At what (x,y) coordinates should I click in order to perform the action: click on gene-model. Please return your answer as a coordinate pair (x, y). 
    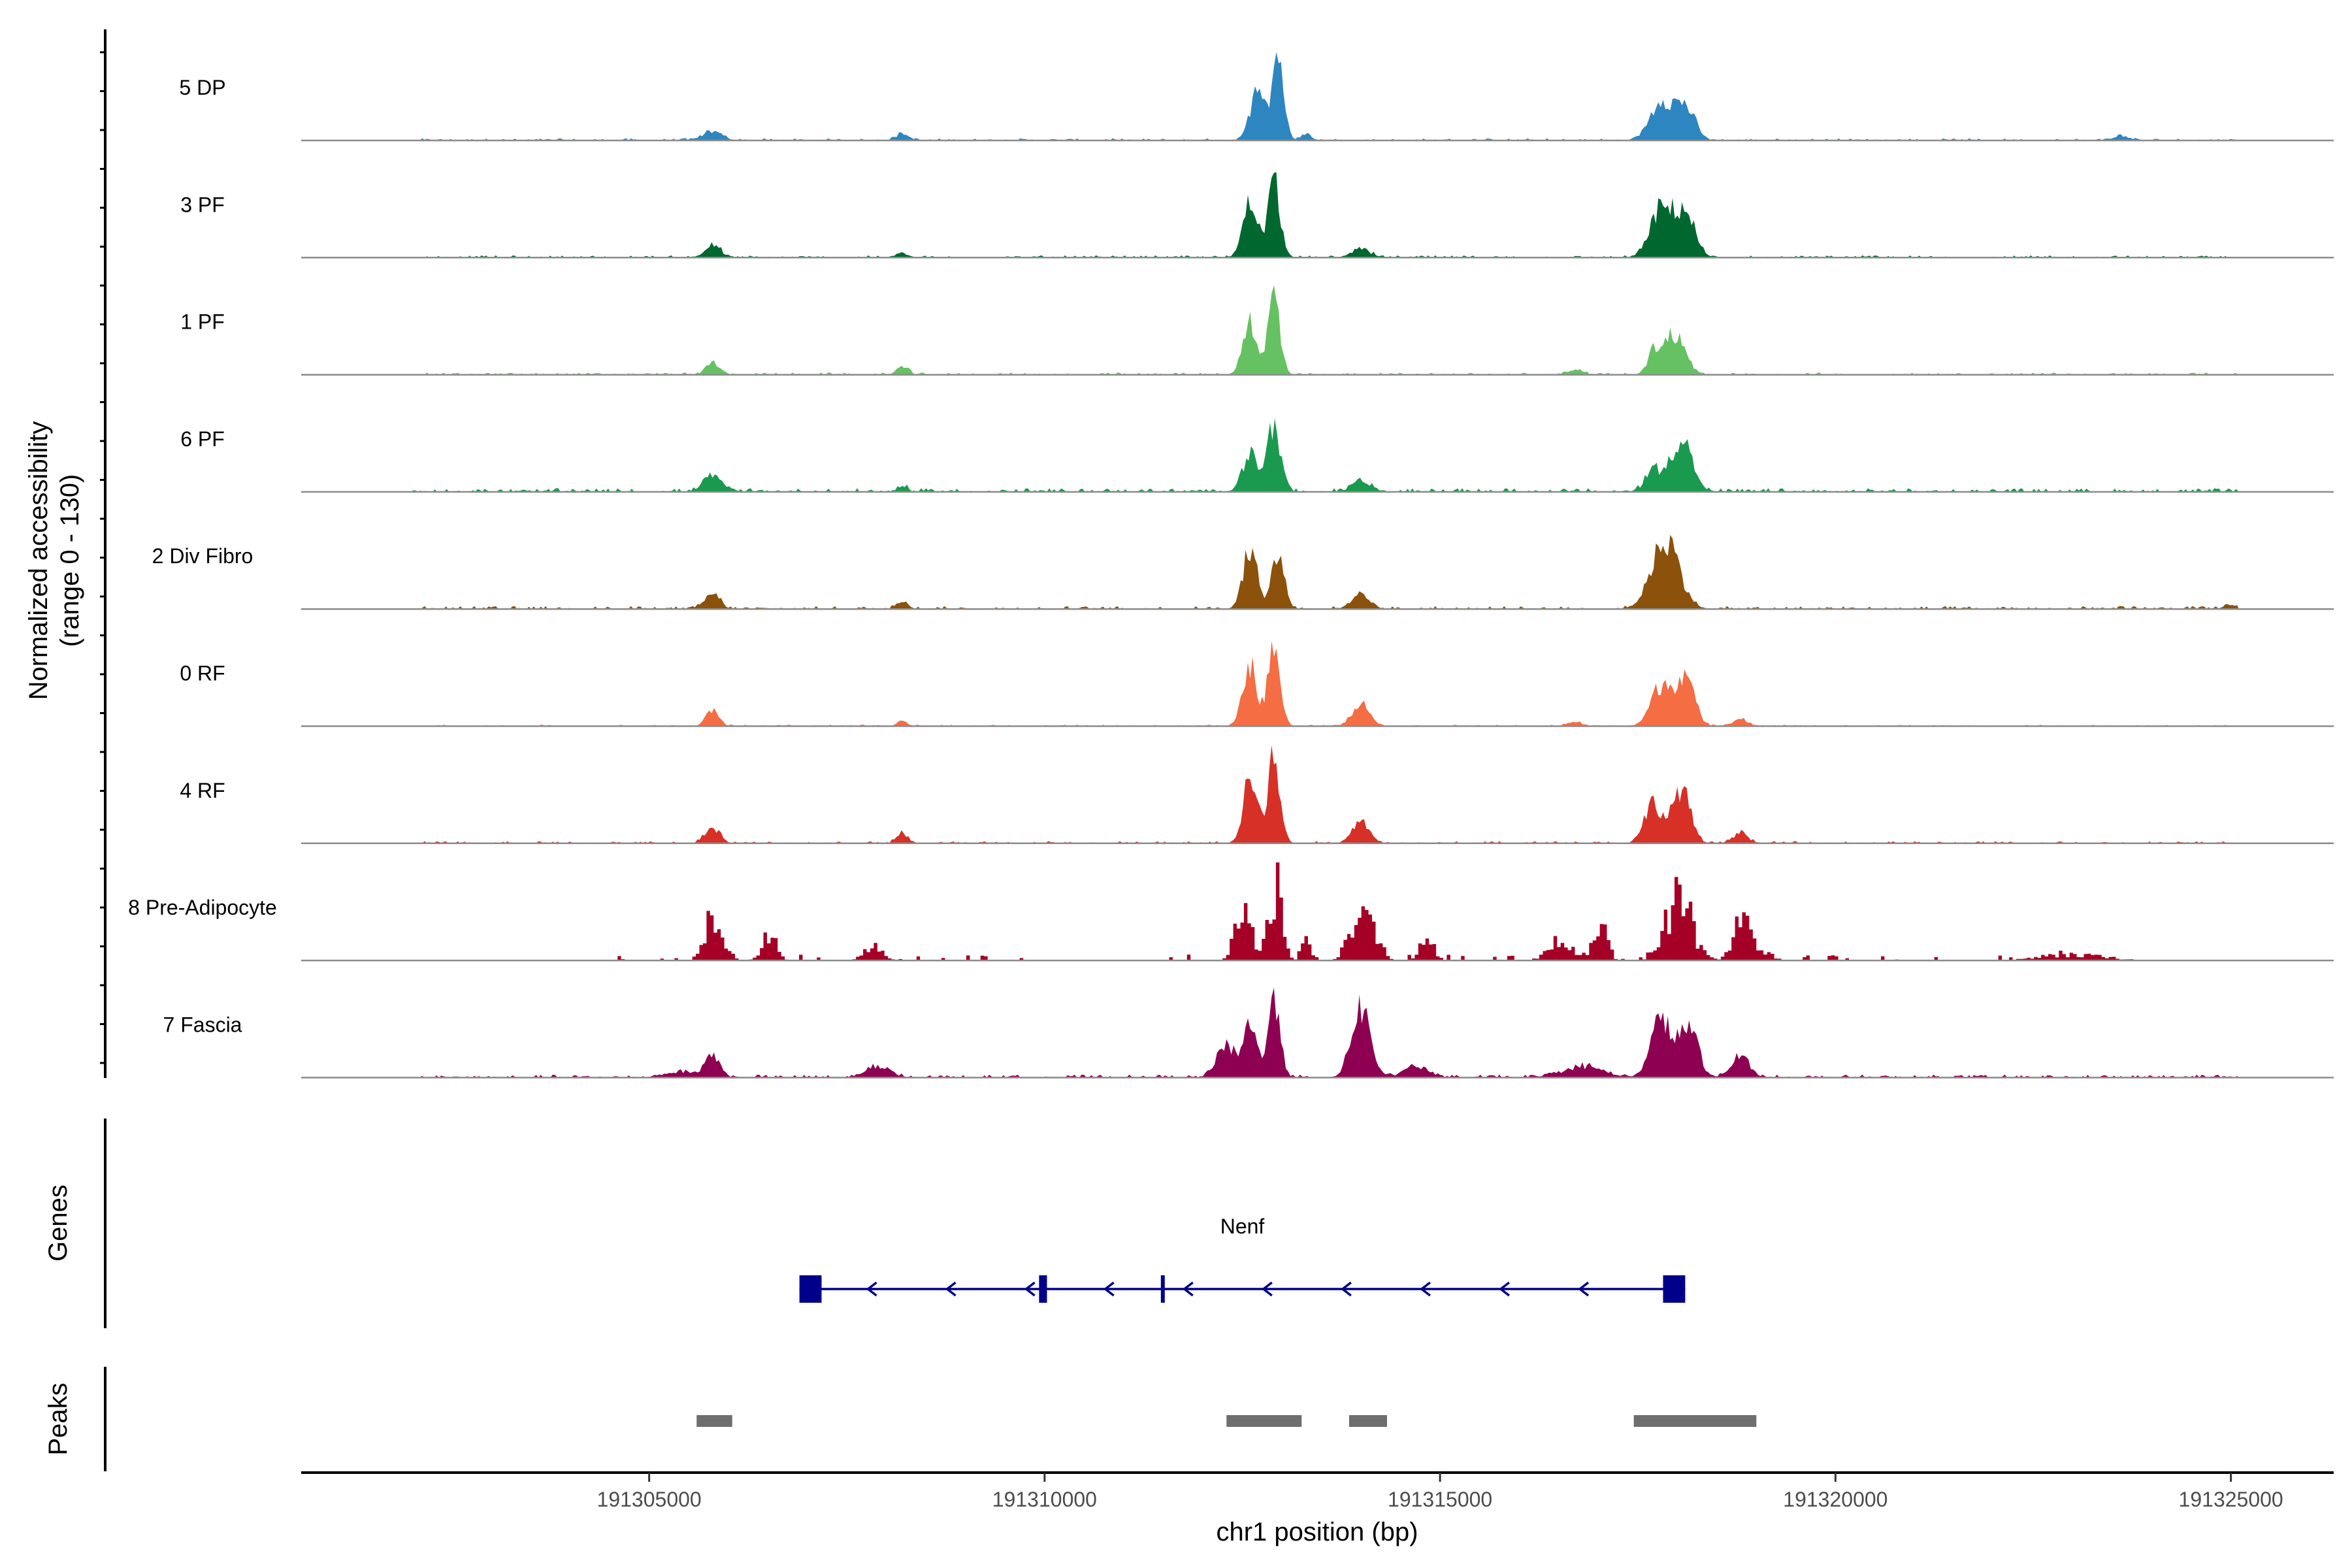
    Looking at the image, I should click on (1242, 1289).